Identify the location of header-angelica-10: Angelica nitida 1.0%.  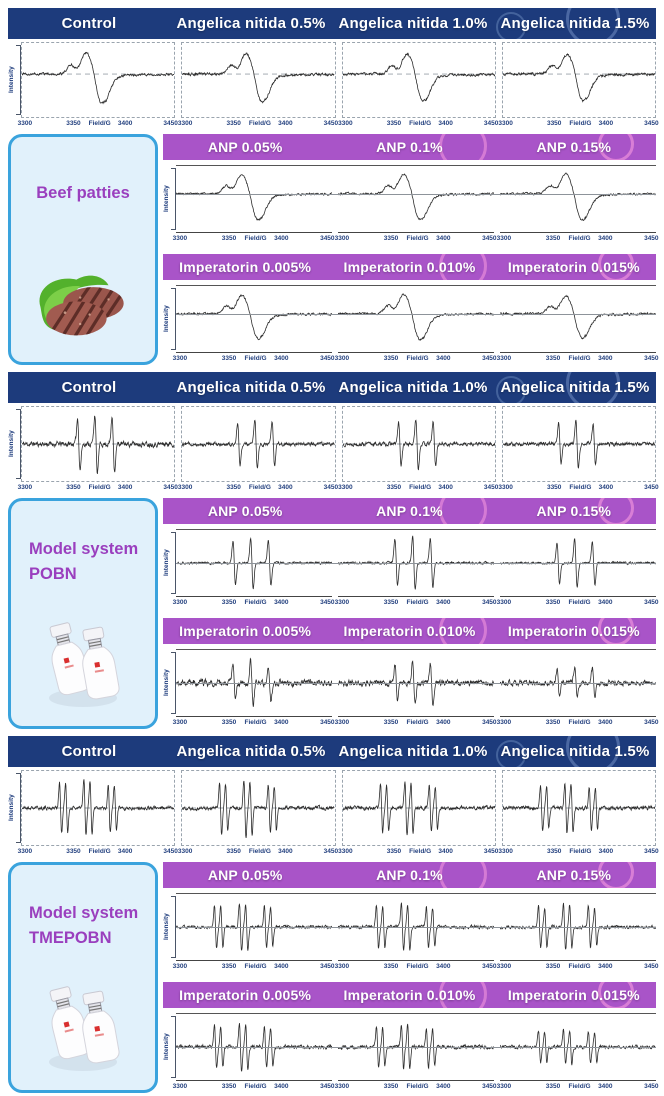
(413, 751).